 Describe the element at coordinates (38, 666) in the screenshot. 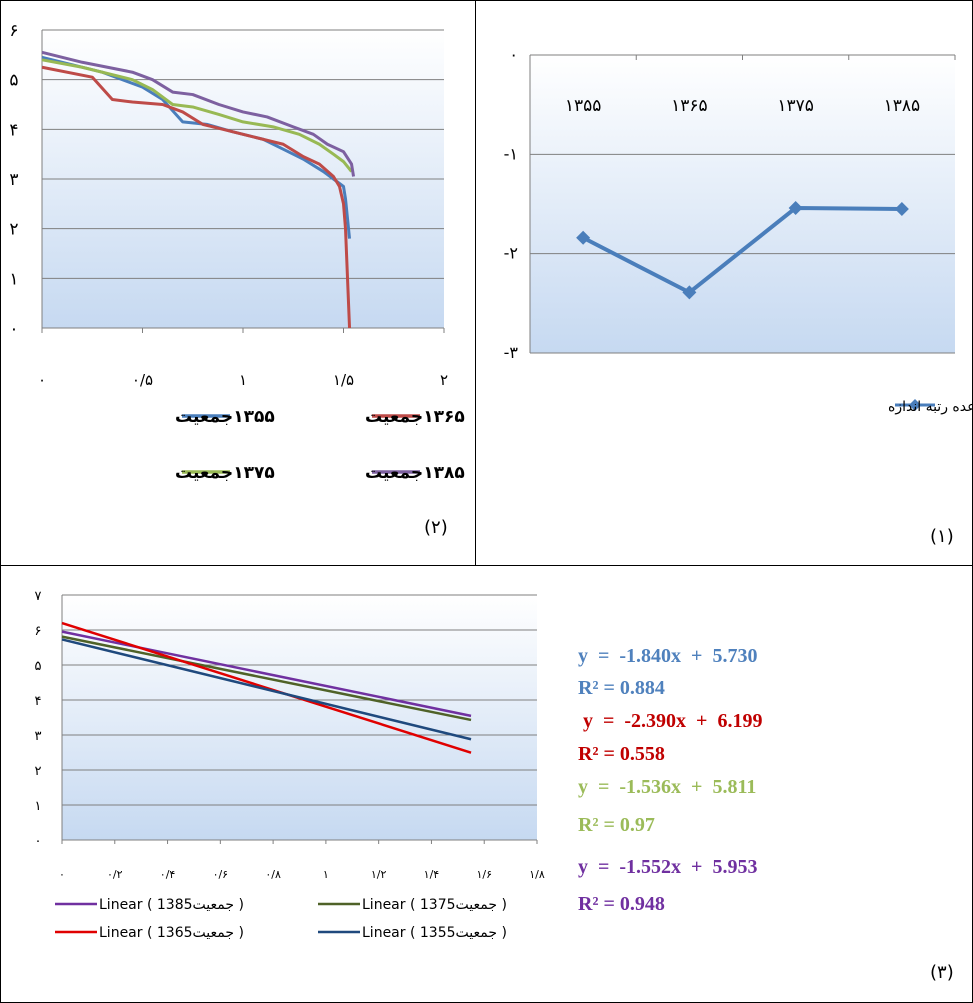

I see `chart3-ytick-label: ۵` at that location.